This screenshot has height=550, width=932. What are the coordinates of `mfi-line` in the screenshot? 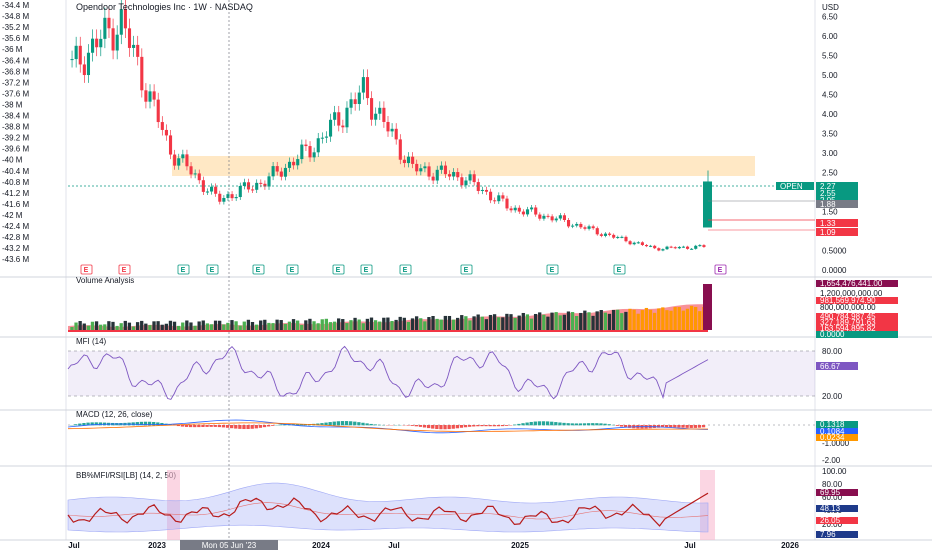 It's located at (388, 372).